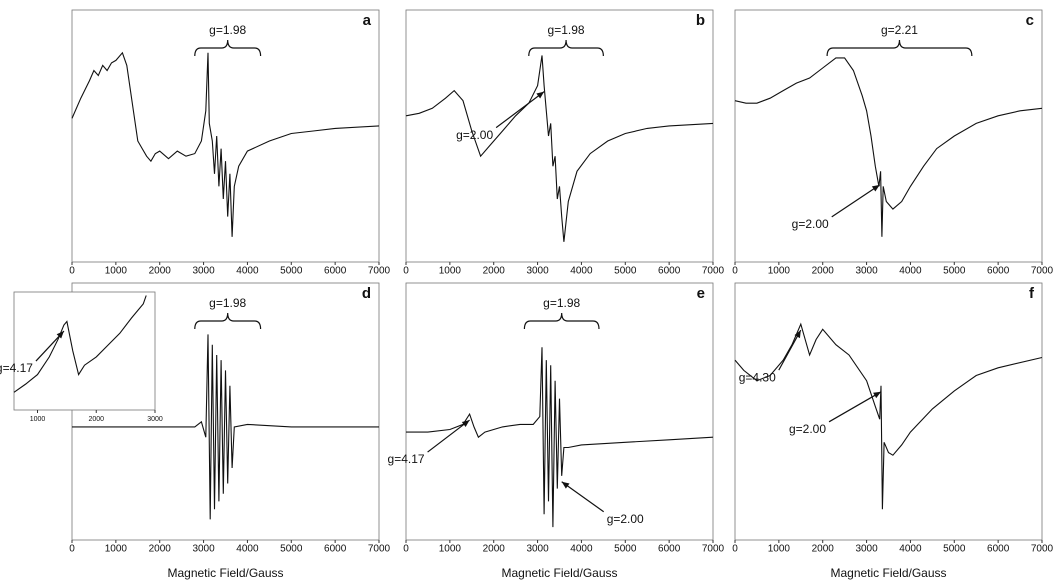 This screenshot has height=582, width=1055. I want to click on inset-background, so click(84, 351).